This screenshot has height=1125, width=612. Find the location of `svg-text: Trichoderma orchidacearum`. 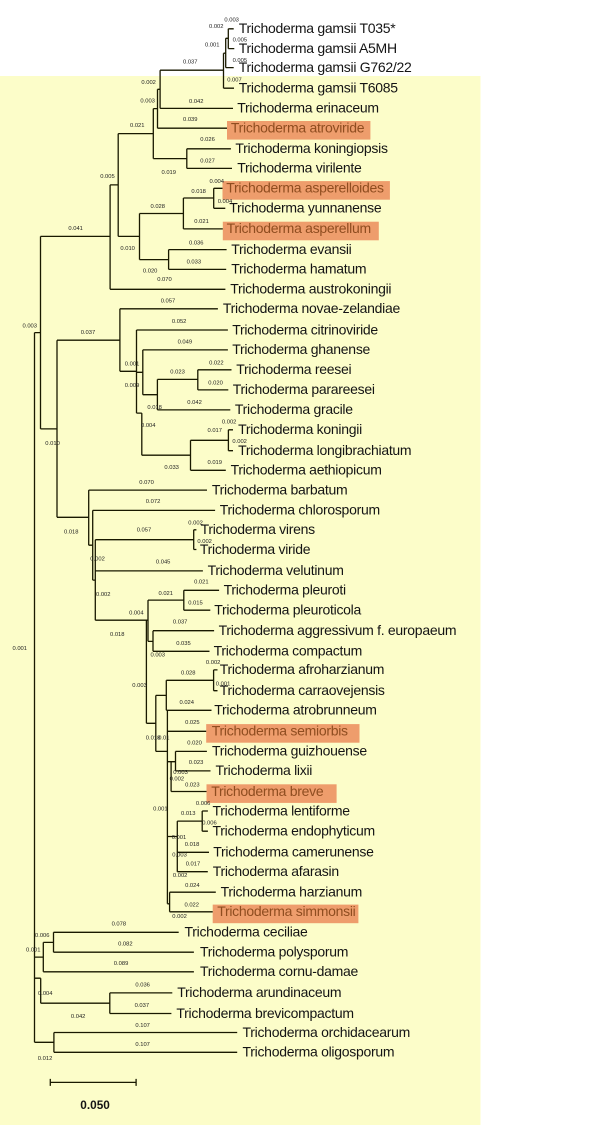

svg-text: Trichoderma orchidacearum is located at coordinates (327, 1032).